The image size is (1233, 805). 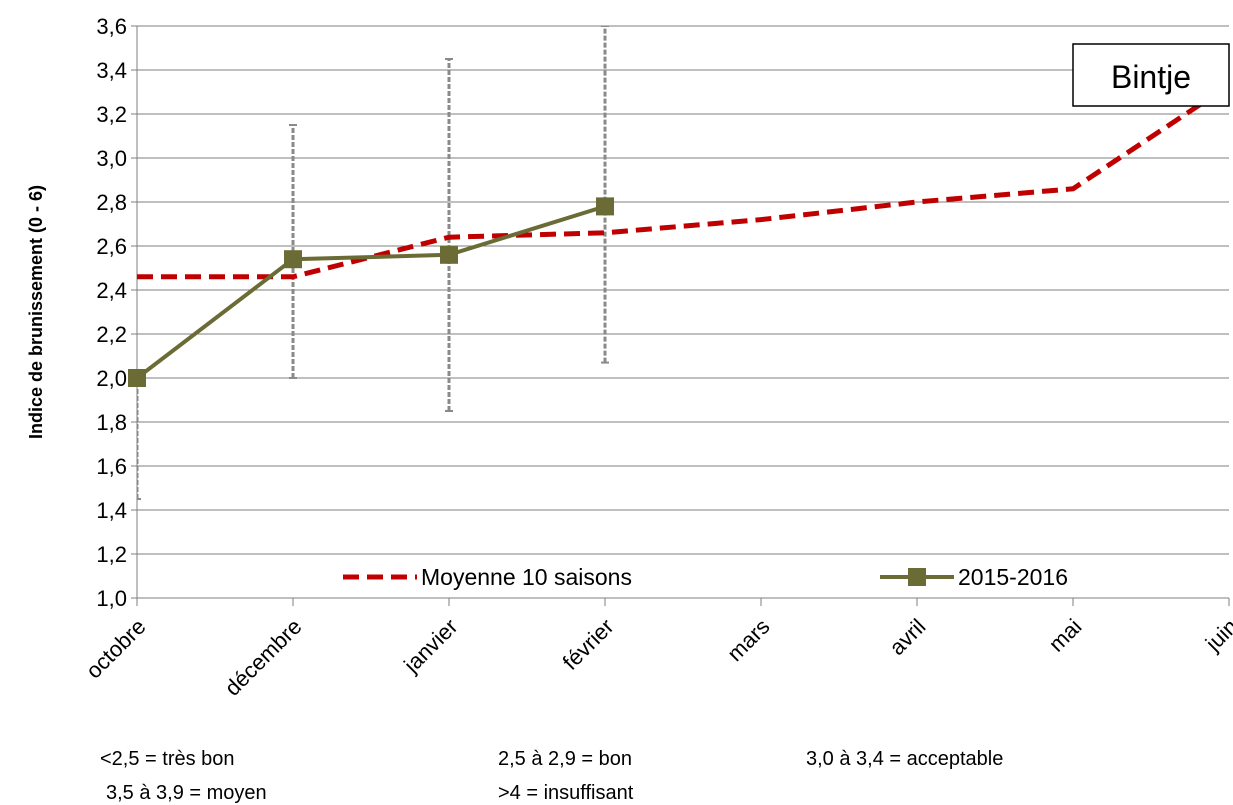 I want to click on note-tres-bon: <2,5 = très bon, so click(x=167, y=759).